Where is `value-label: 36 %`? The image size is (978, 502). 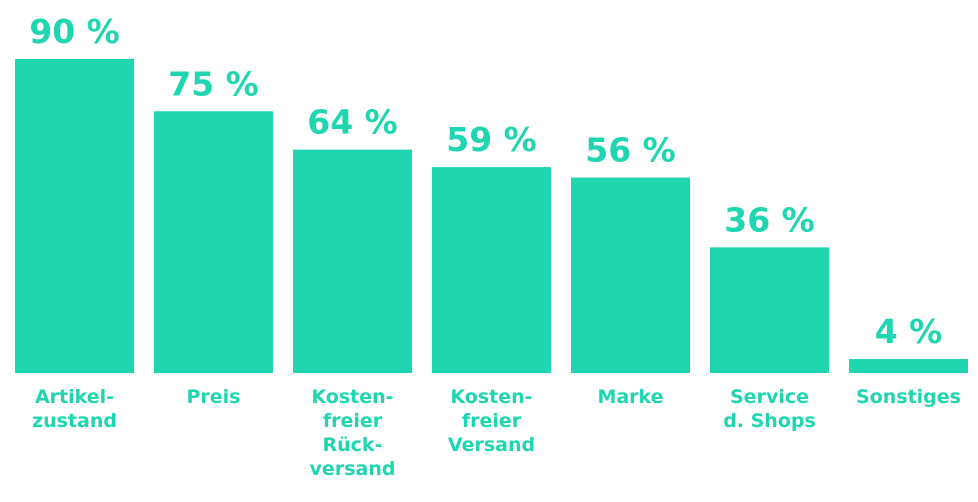
value-label: 36 % is located at coordinates (769, 219).